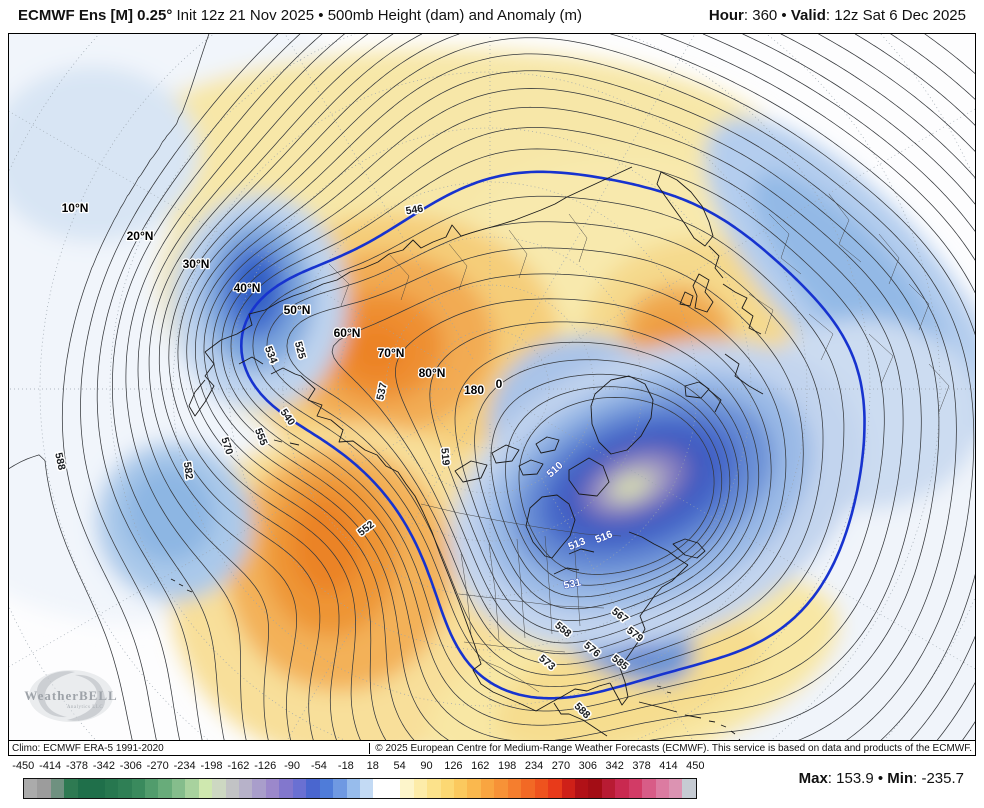  What do you see at coordinates (238, 766) in the screenshot?
I see `colorbar-tick: -162` at bounding box center [238, 766].